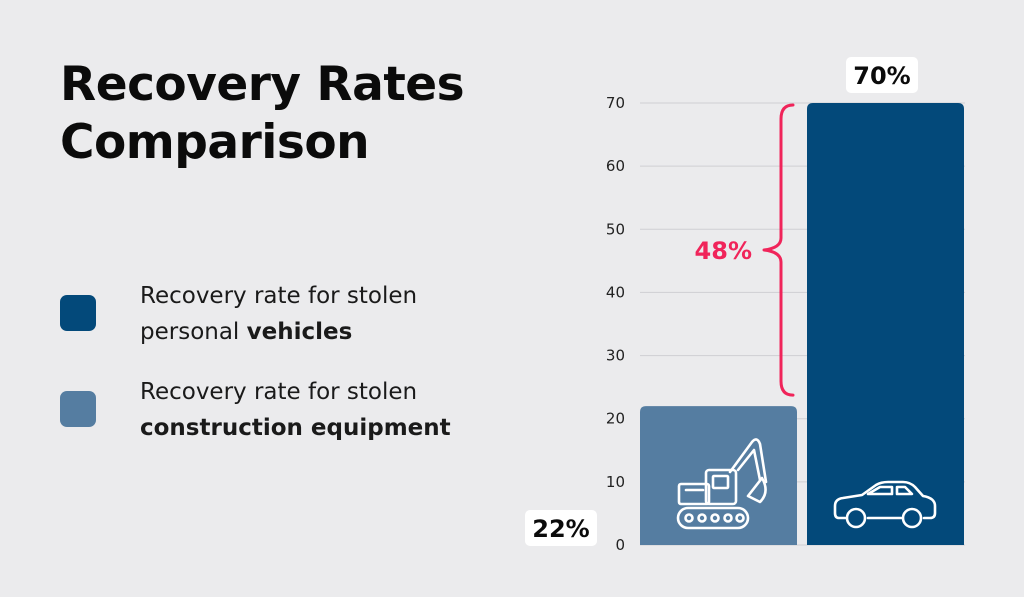 The height and width of the screenshot is (597, 1024). Describe the element at coordinates (615, 229) in the screenshot. I see `y-tick-label: 50` at that location.